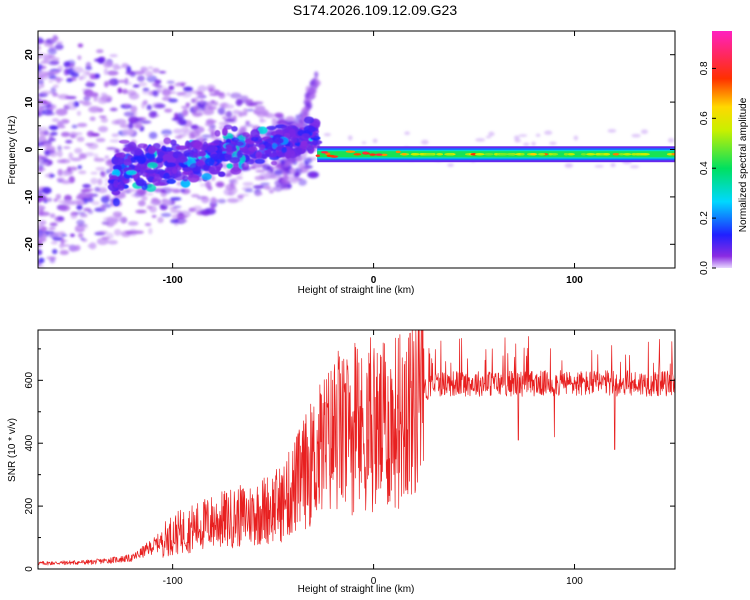 Image resolution: width=750 pixels, height=600 pixels. I want to click on spectrogram-xtick-label: -100, so click(173, 280).